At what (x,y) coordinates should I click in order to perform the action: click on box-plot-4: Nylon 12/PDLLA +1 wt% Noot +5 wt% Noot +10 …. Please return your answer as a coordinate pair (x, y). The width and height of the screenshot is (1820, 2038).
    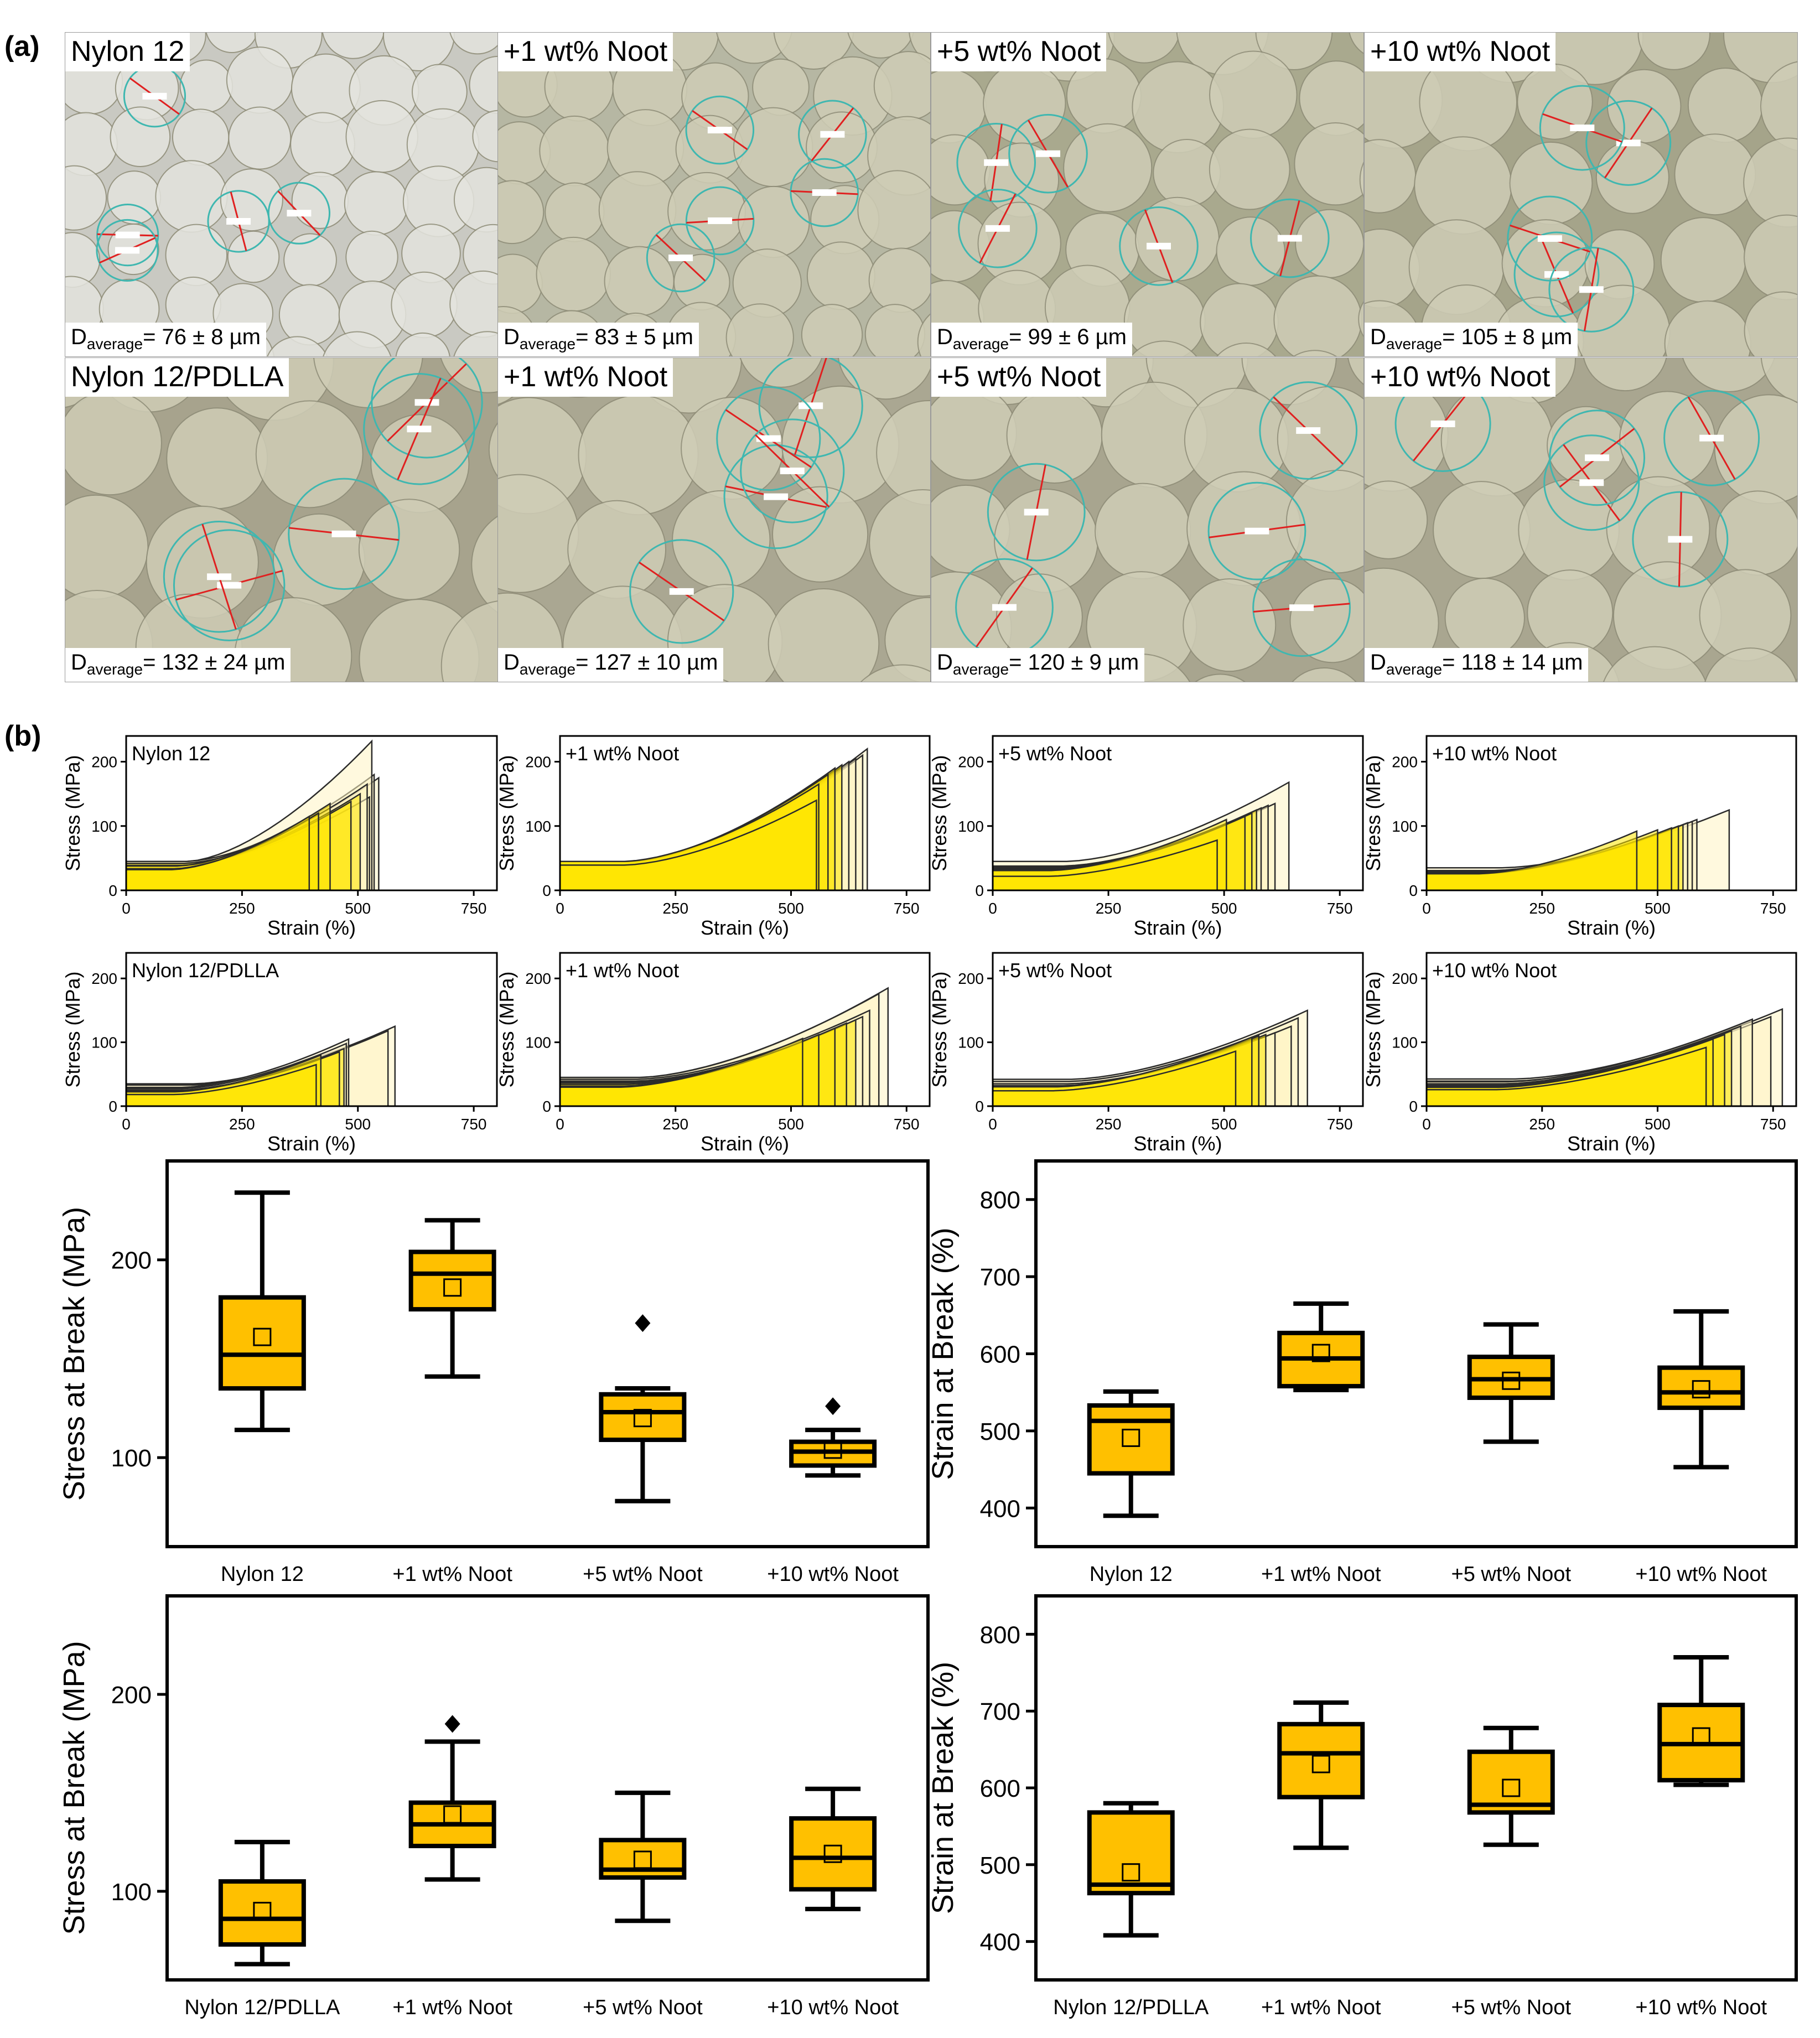
    Looking at the image, I should click on (1362, 1807).